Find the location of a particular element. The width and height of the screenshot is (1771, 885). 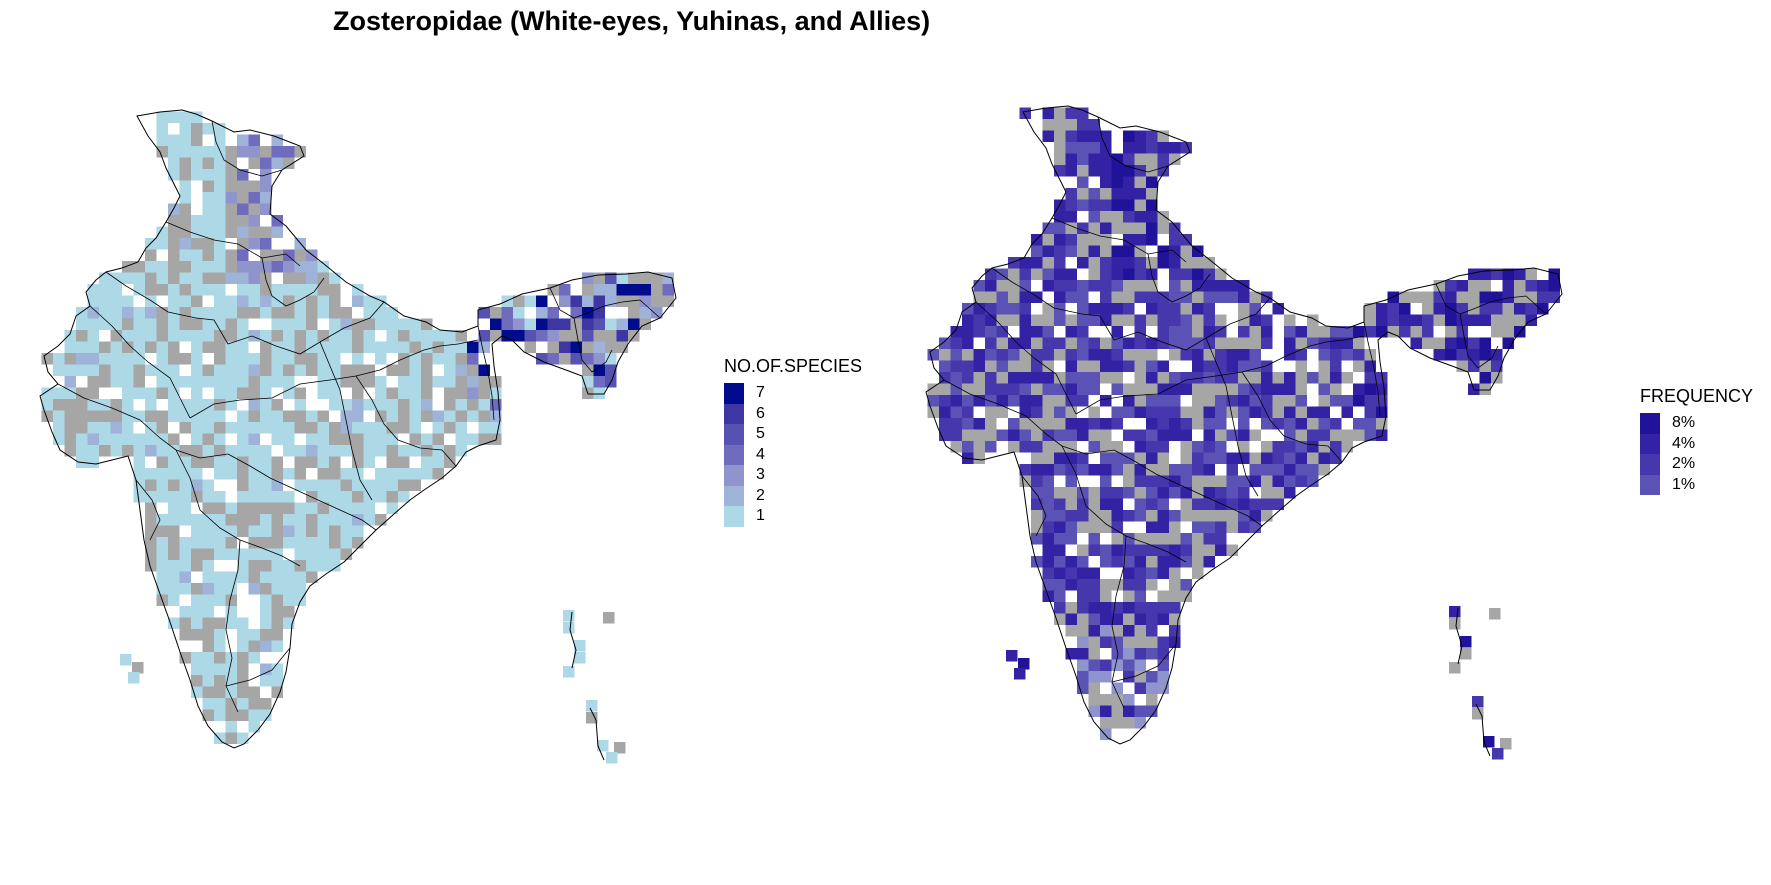

frequency-legend: FREQUENCY 8% 4% 2% 1% is located at coordinates (1696, 440).